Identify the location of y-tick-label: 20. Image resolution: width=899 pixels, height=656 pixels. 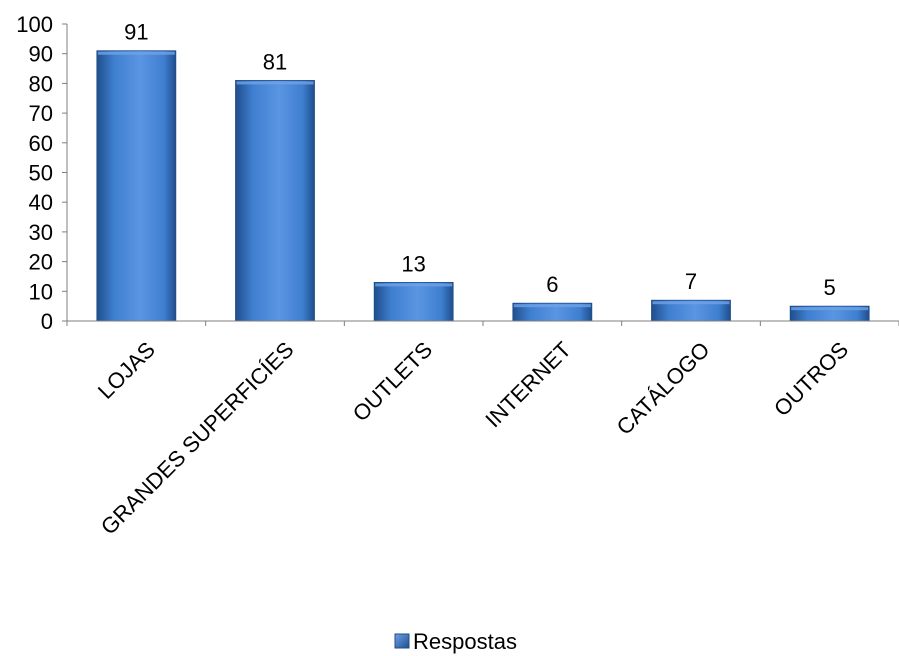
(41, 262).